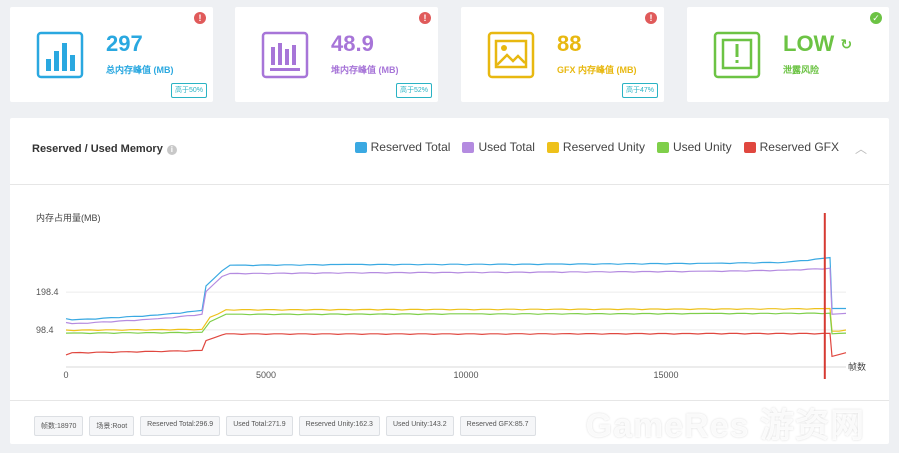 The width and height of the screenshot is (899, 453). What do you see at coordinates (860, 149) in the screenshot?
I see `collapse-icon: ︿` at bounding box center [860, 149].